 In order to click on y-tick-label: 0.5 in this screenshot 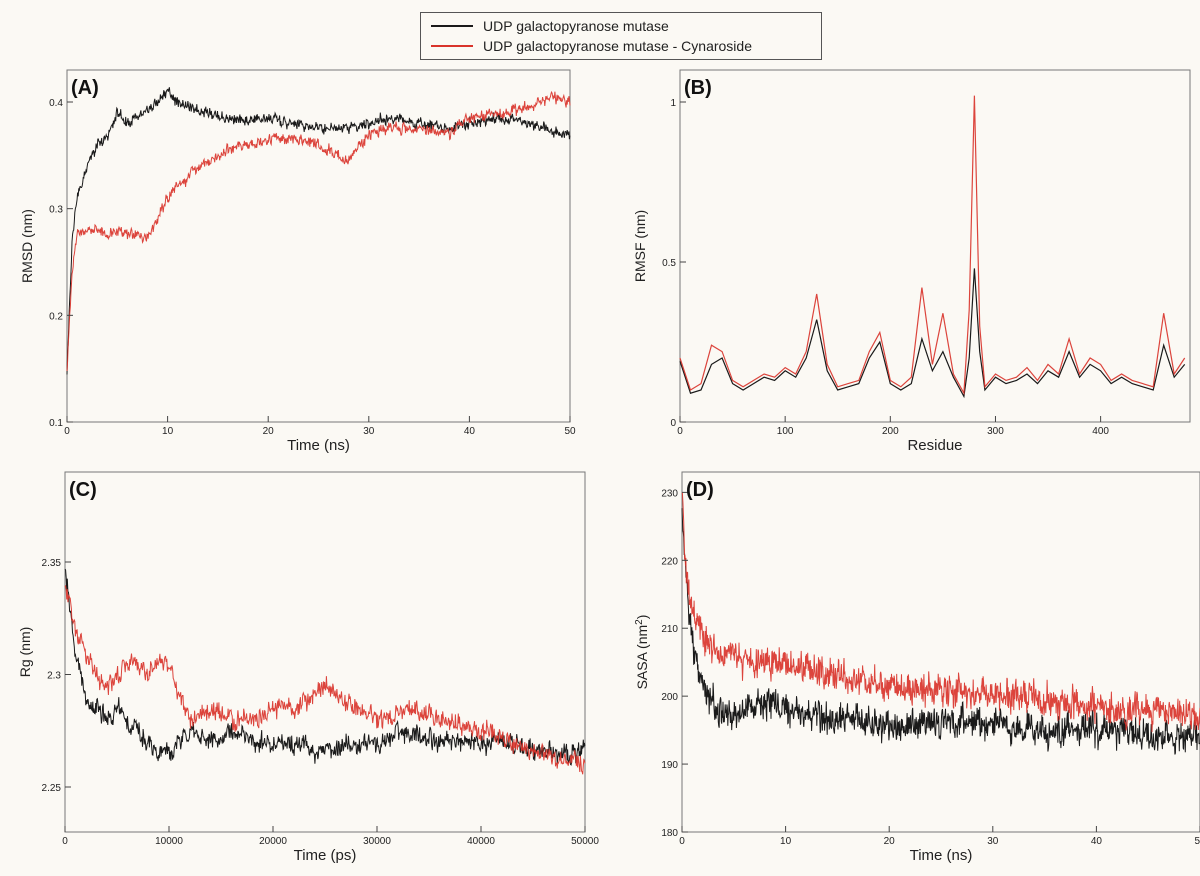, I will do `click(669, 263)`.